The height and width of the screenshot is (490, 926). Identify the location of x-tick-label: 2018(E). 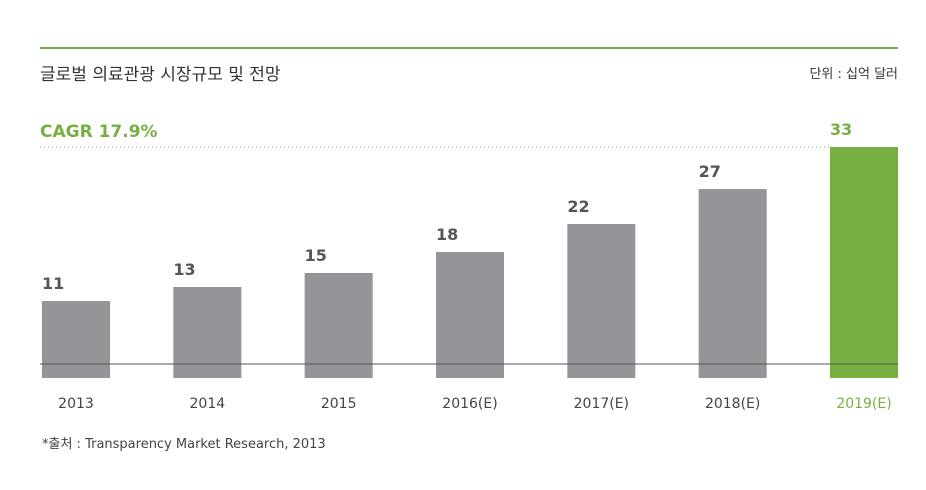
(732, 404).